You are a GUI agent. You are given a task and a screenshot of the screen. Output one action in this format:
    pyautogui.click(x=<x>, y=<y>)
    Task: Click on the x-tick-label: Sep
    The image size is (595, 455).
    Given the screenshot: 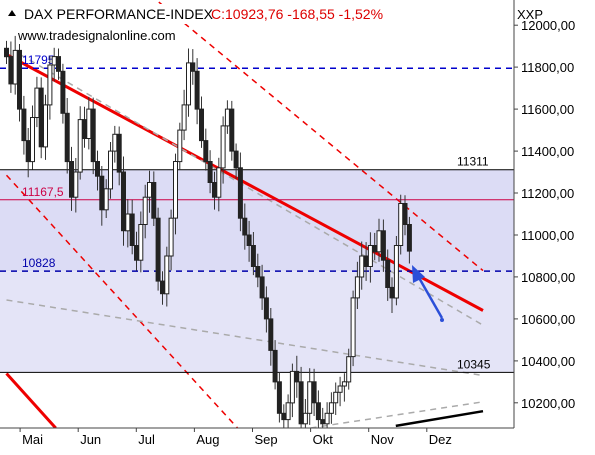 What is the action you would take?
    pyautogui.click(x=266, y=439)
    